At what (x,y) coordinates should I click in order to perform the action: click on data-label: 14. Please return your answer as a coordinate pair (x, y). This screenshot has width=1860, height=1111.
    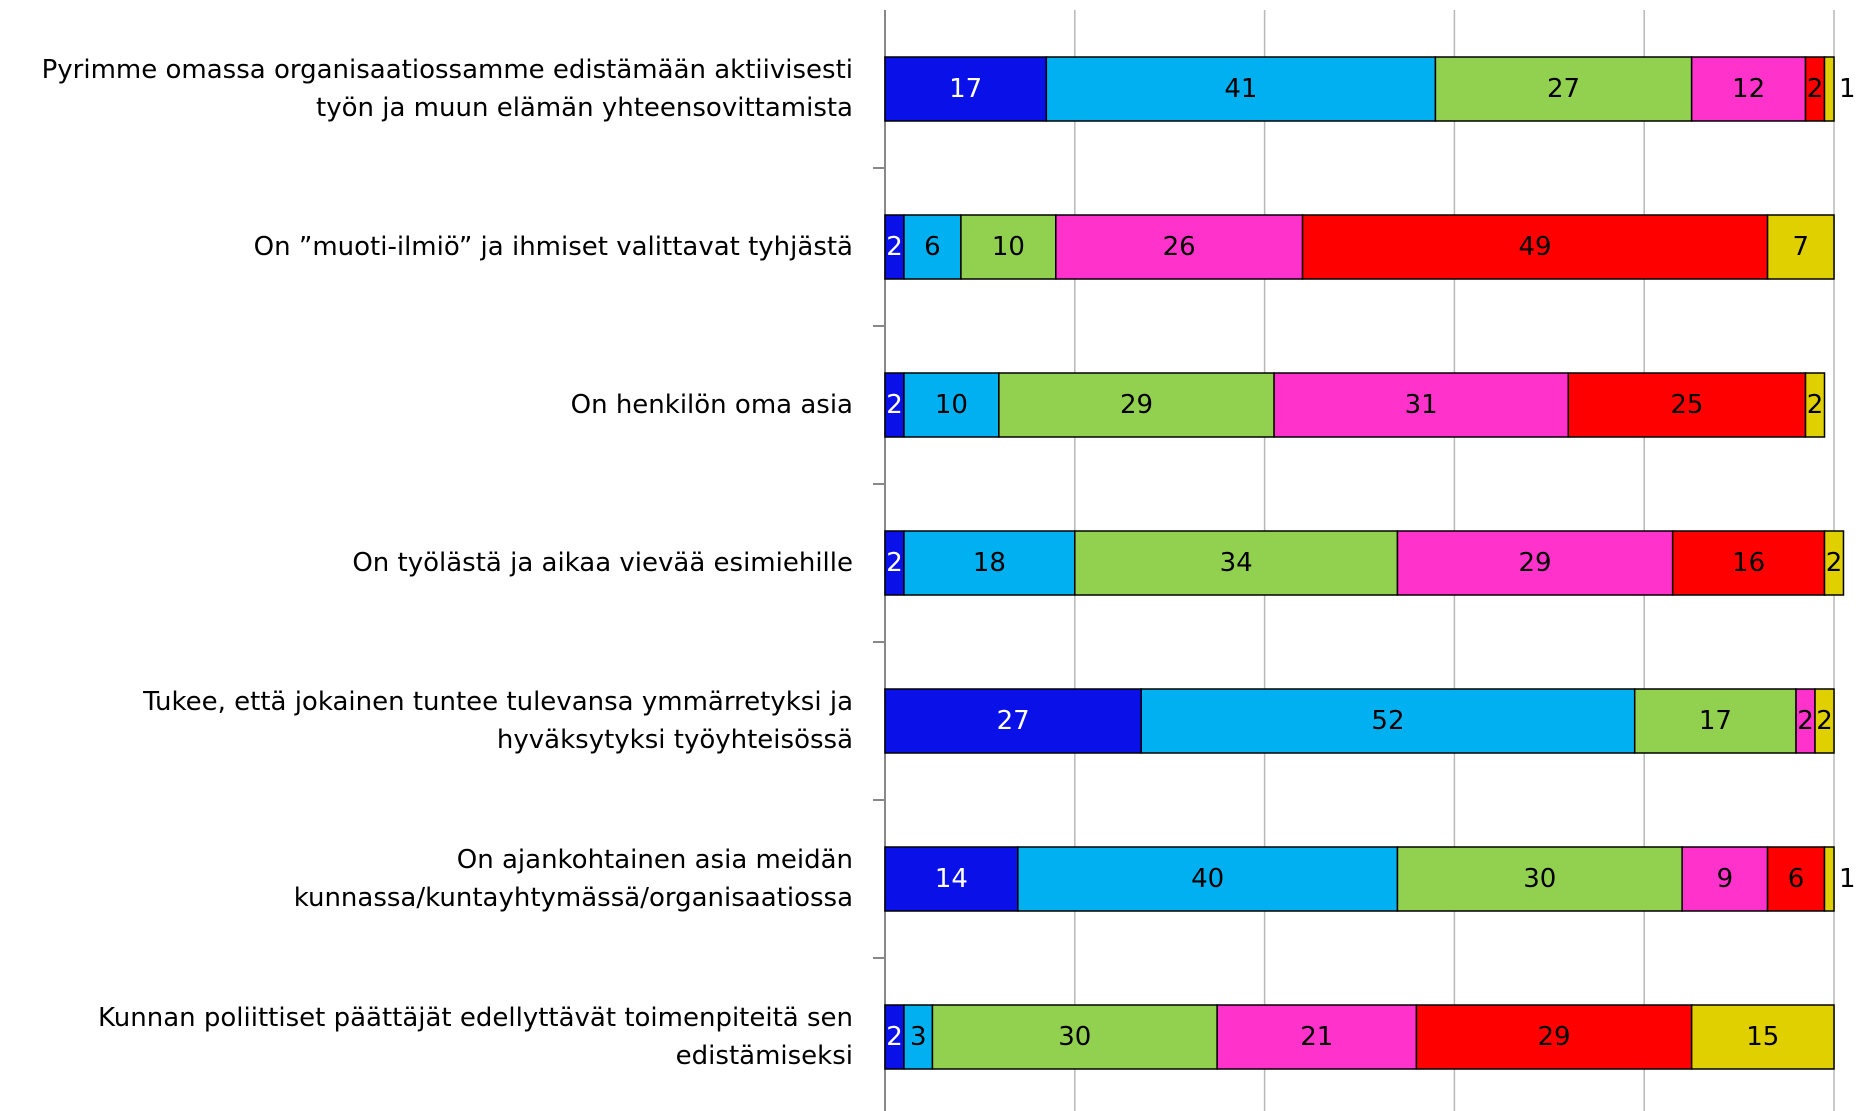
    Looking at the image, I should click on (951, 879).